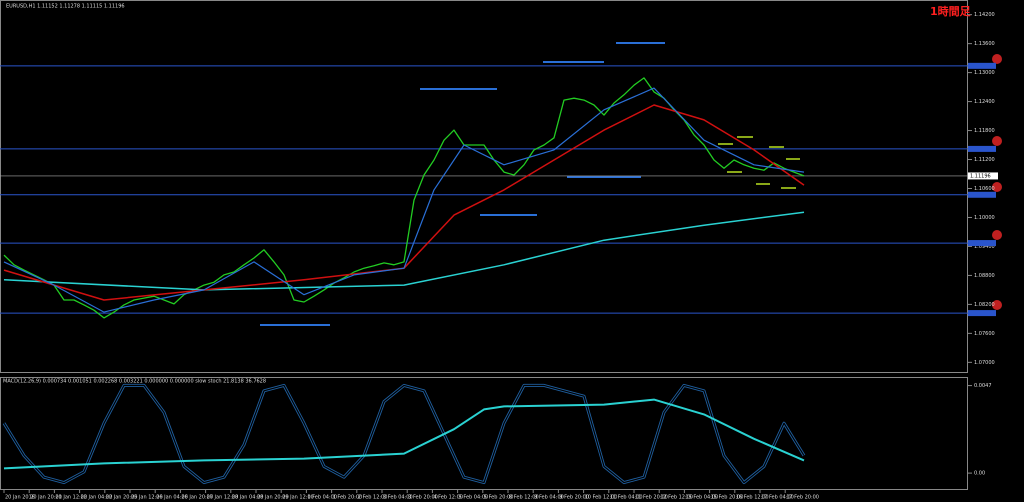  I want to click on x-tick-label: 5 Feb 04:00, so click(474, 498).